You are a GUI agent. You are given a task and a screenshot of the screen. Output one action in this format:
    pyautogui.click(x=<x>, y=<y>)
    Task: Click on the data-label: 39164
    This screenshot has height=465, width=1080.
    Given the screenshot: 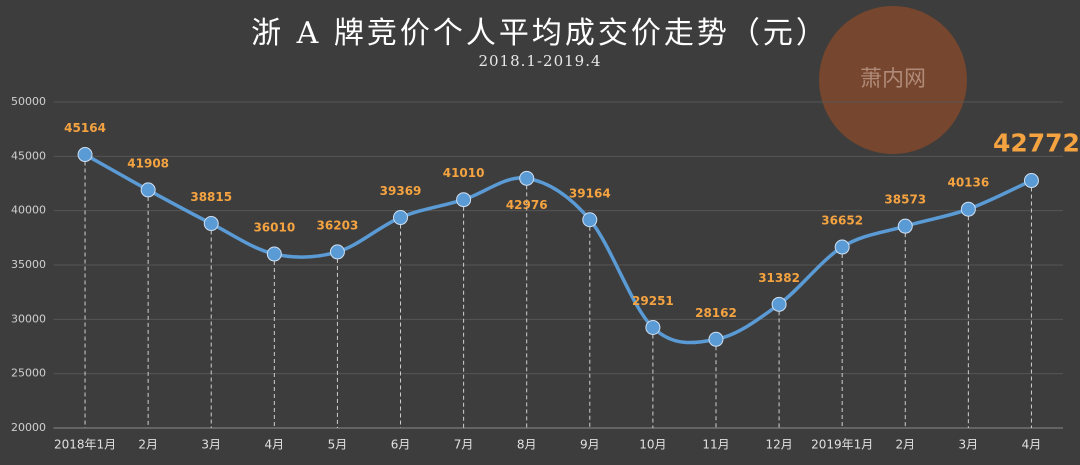 What is the action you would take?
    pyautogui.click(x=590, y=193)
    